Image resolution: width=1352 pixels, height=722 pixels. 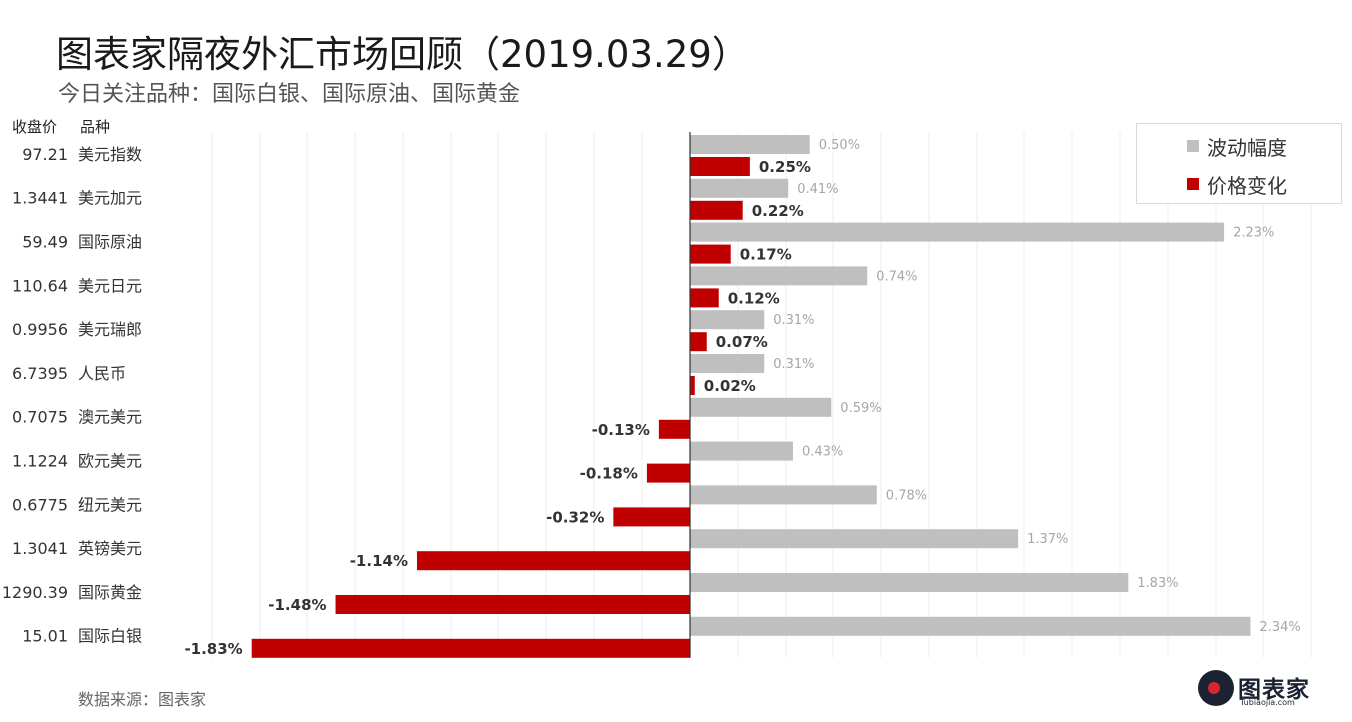 What do you see at coordinates (839, 145) in the screenshot?
I see `volatility-data-label: 0.50%` at bounding box center [839, 145].